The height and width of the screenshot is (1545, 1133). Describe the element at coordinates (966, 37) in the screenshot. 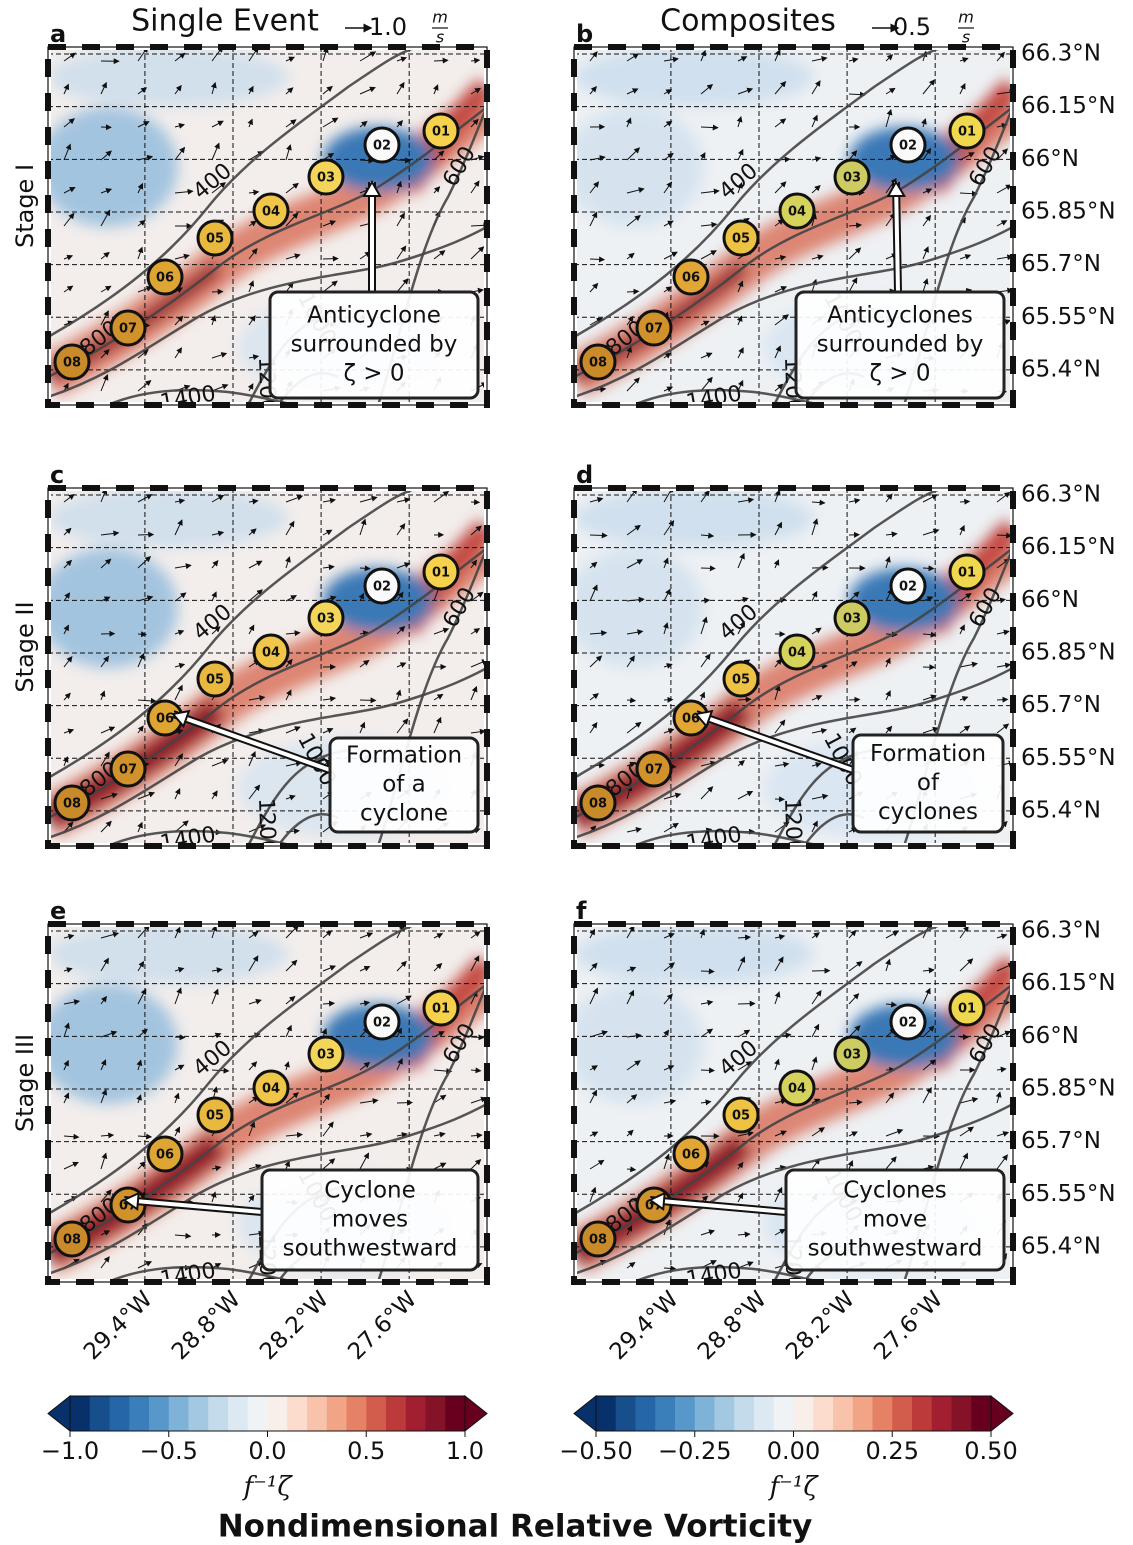

I see `key-unit: s` at that location.